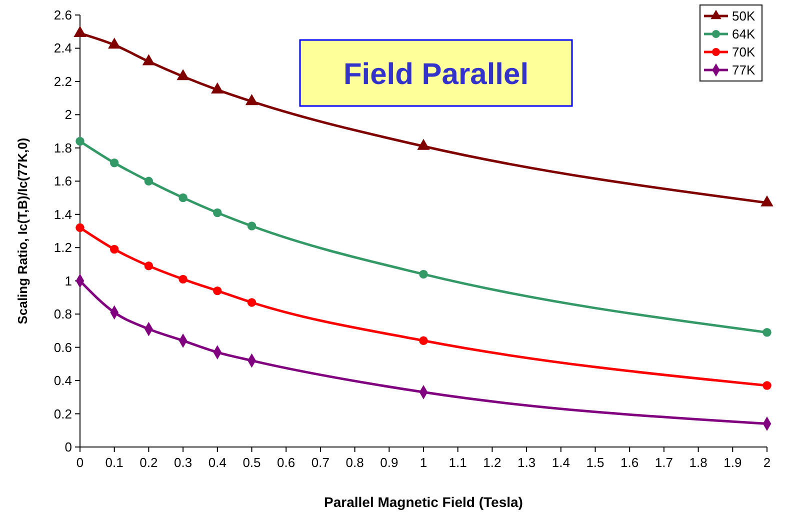  Describe the element at coordinates (114, 462) in the screenshot. I see `x-tick-label: 0.1` at that location.